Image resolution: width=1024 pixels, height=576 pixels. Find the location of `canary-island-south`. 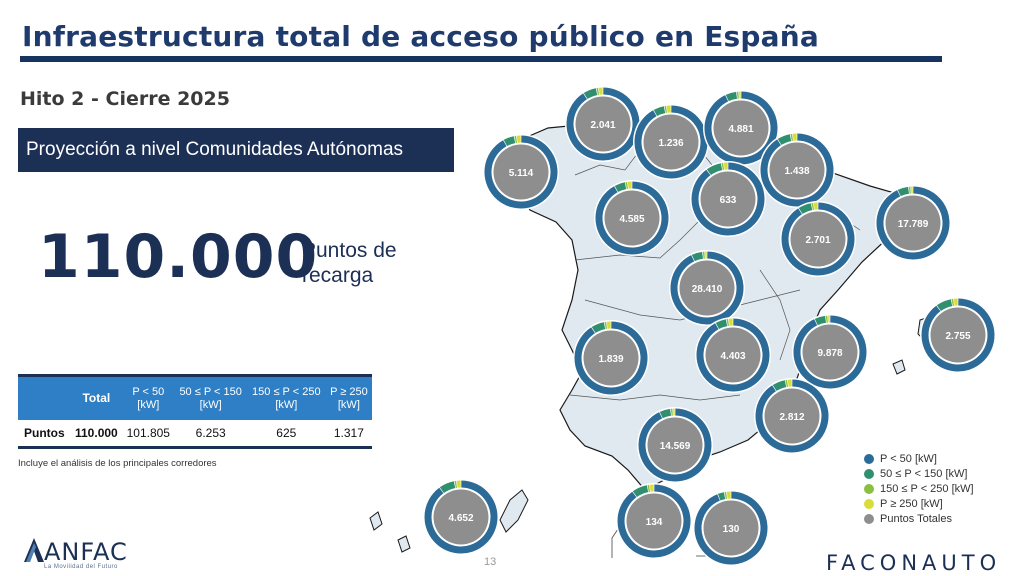

canary-island-south is located at coordinates (404, 544).